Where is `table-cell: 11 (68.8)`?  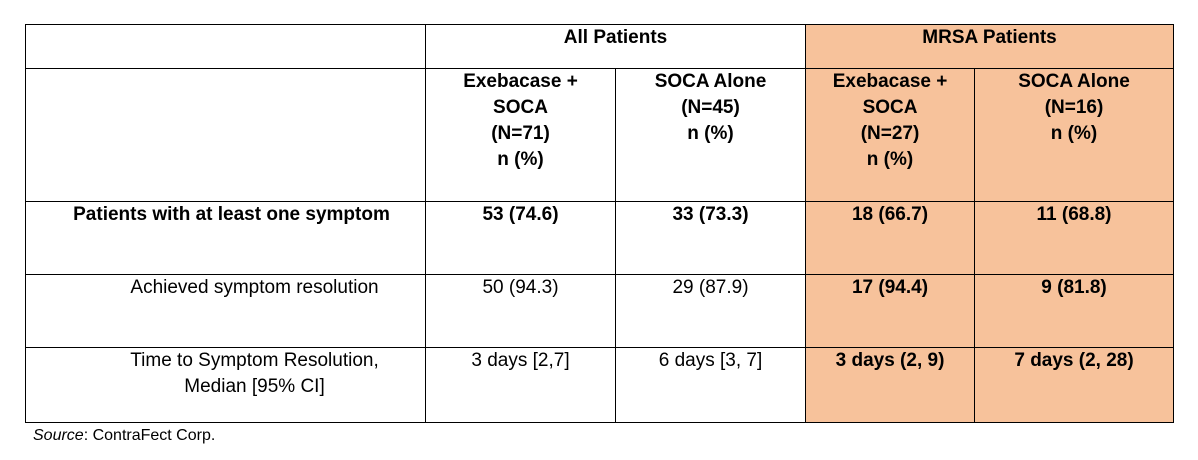 table-cell: 11 (68.8) is located at coordinates (1074, 238).